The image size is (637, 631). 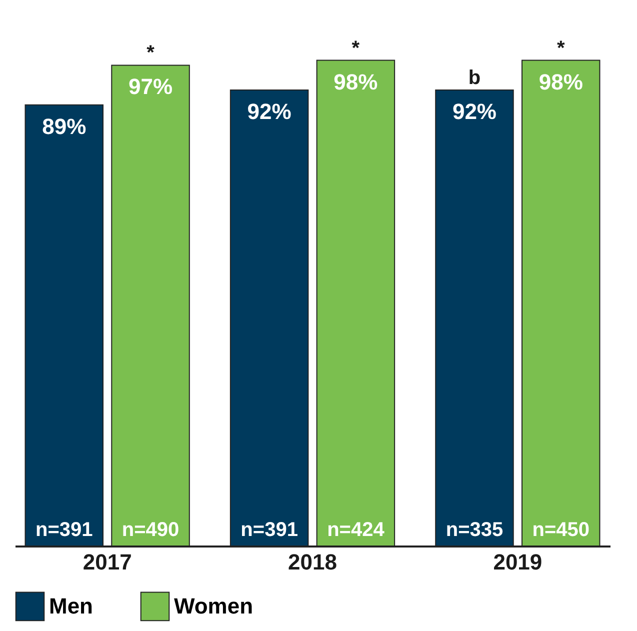 What do you see at coordinates (561, 530) in the screenshot?
I see `annotation: n=450` at bounding box center [561, 530].